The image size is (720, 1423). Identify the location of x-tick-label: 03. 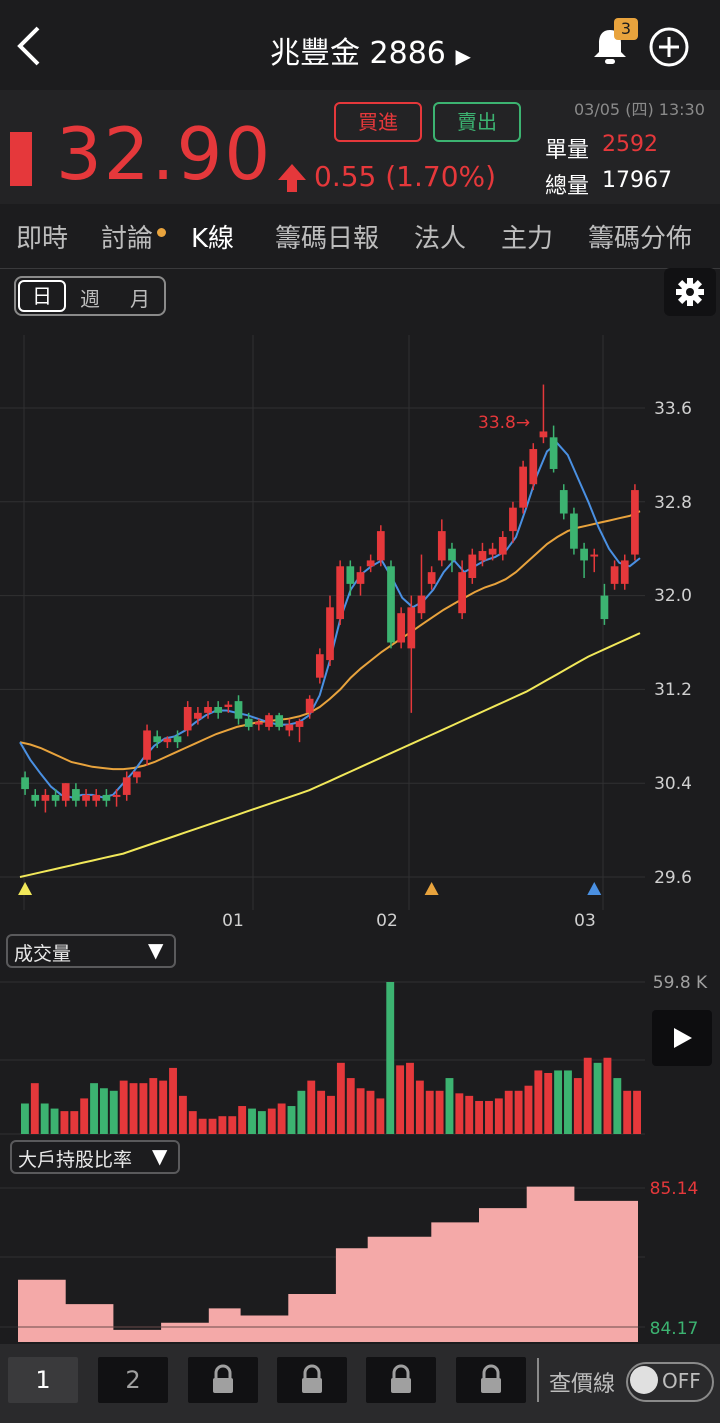
(585, 921).